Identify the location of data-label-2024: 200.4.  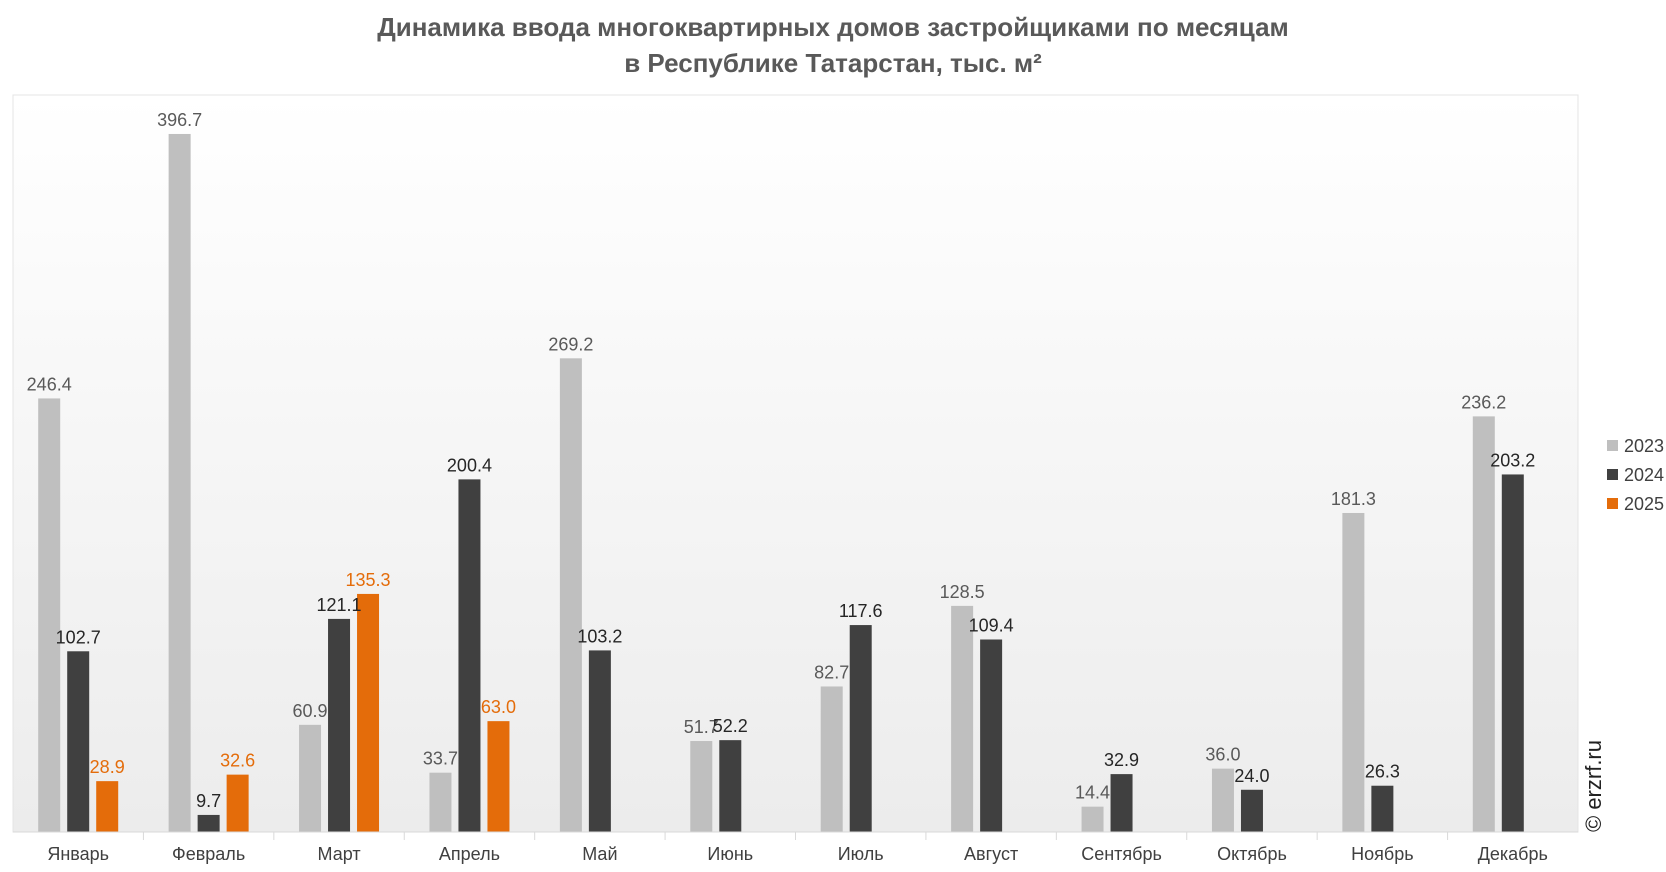
(469, 465).